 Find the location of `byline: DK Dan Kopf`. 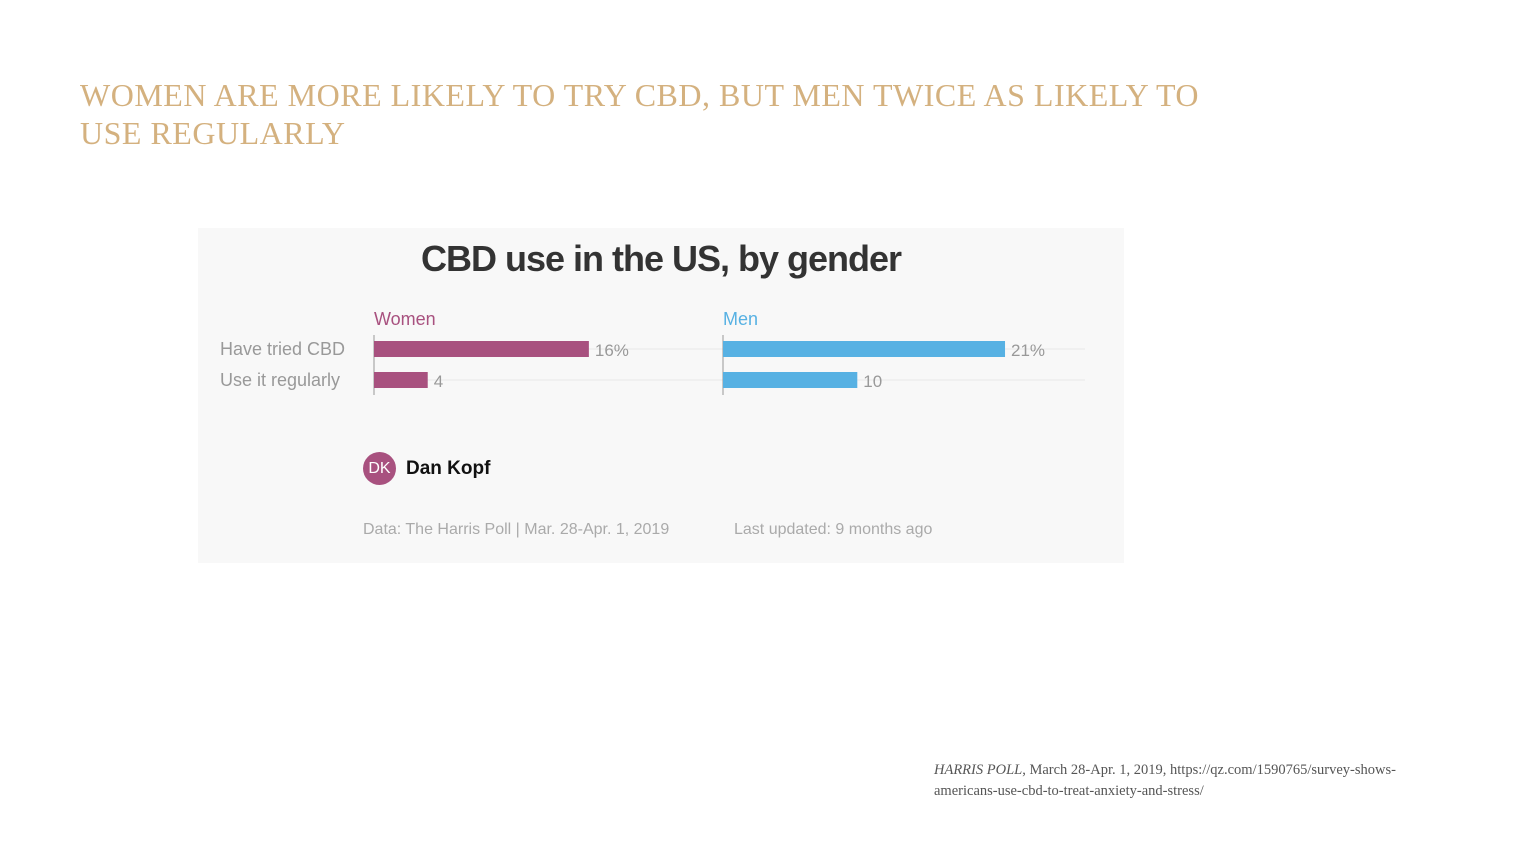

byline: DK Dan Kopf is located at coordinates (426, 468).